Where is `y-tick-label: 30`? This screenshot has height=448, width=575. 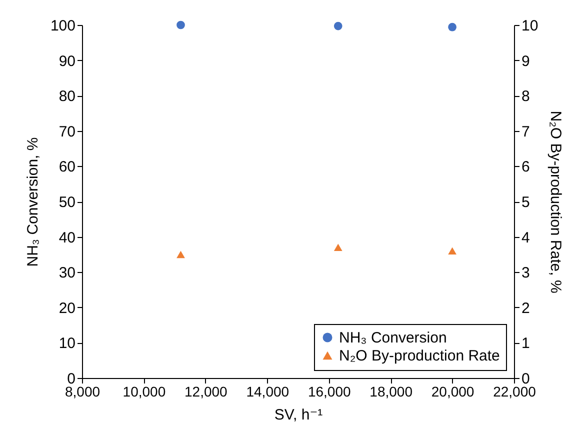
y-tick-label: 30 is located at coordinates (67, 273).